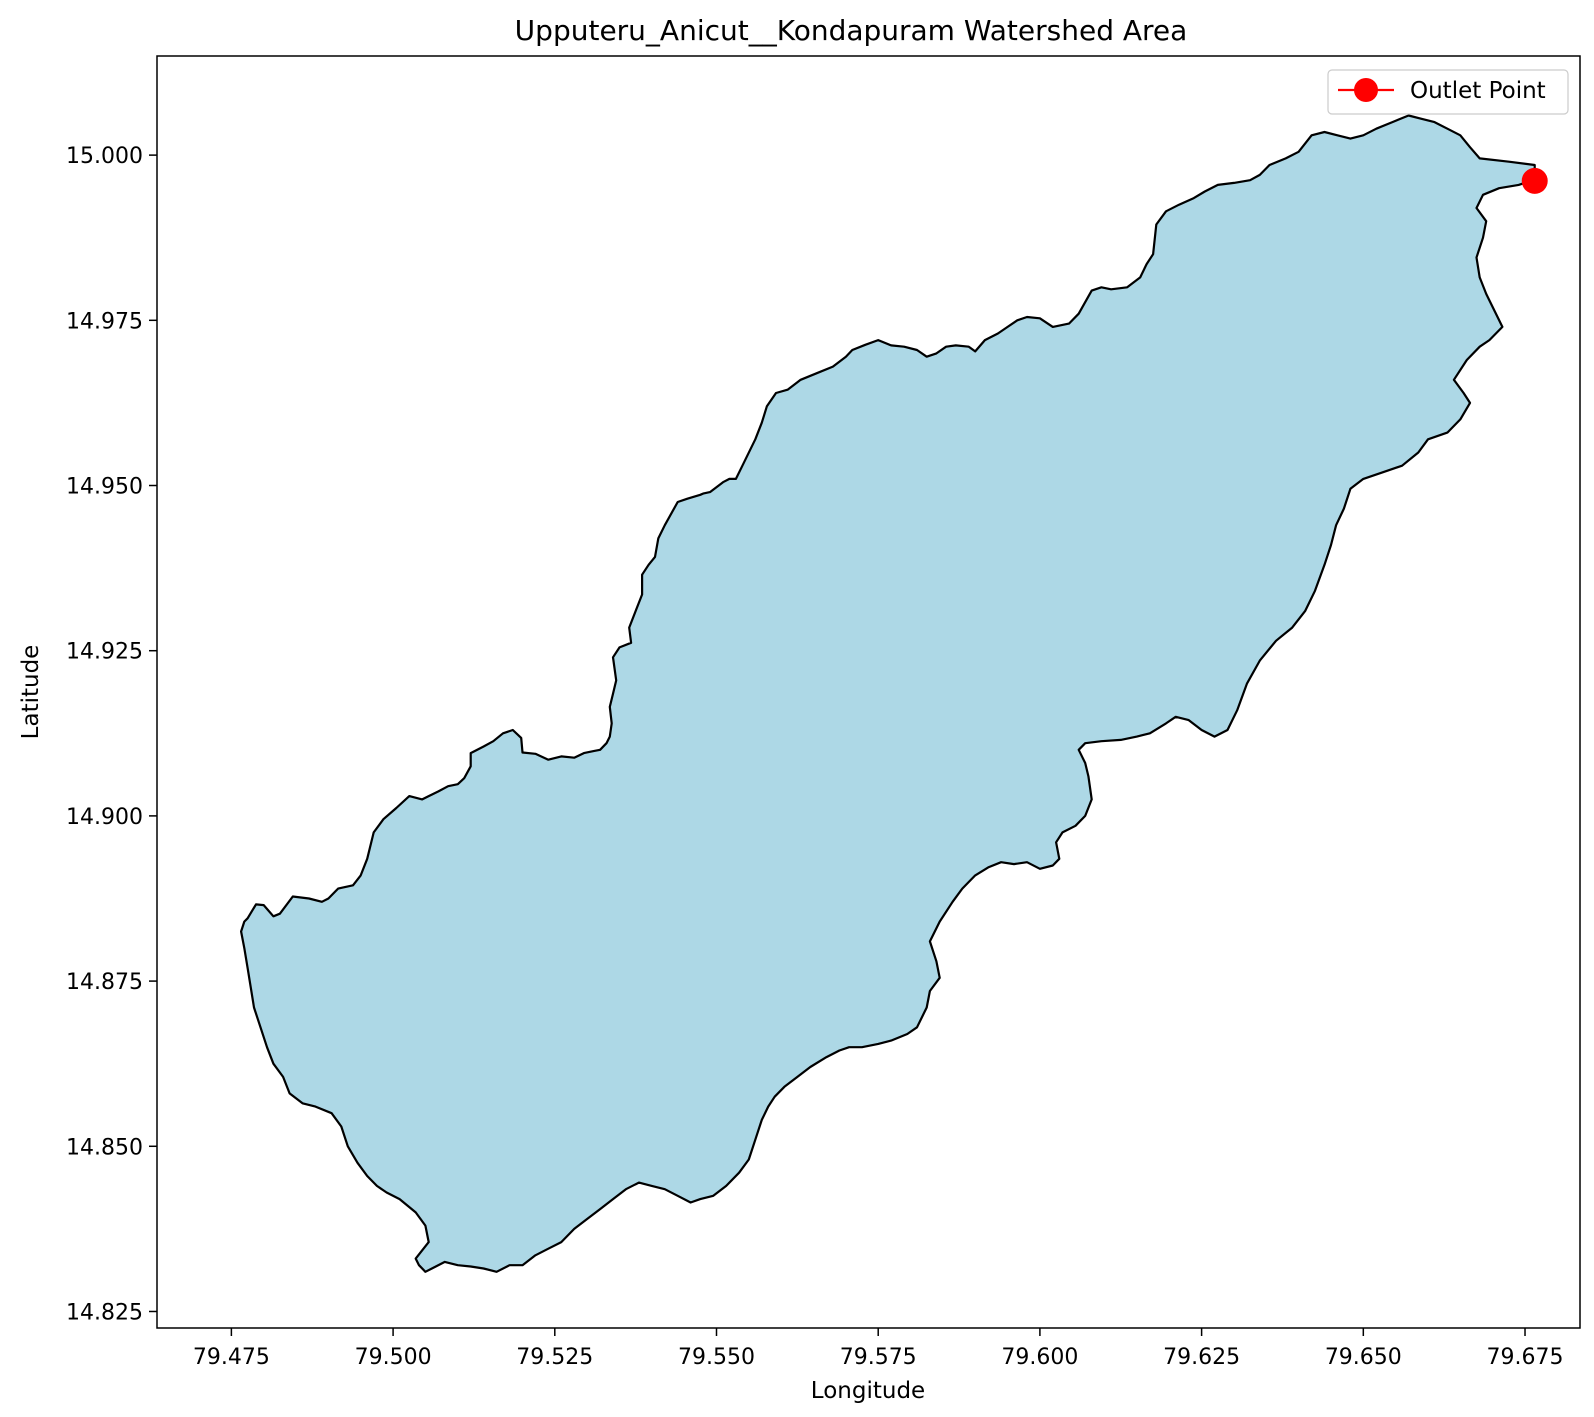 This screenshot has width=1594, height=1417. I want to click on x-tick-label: 79.500, so click(393, 1357).